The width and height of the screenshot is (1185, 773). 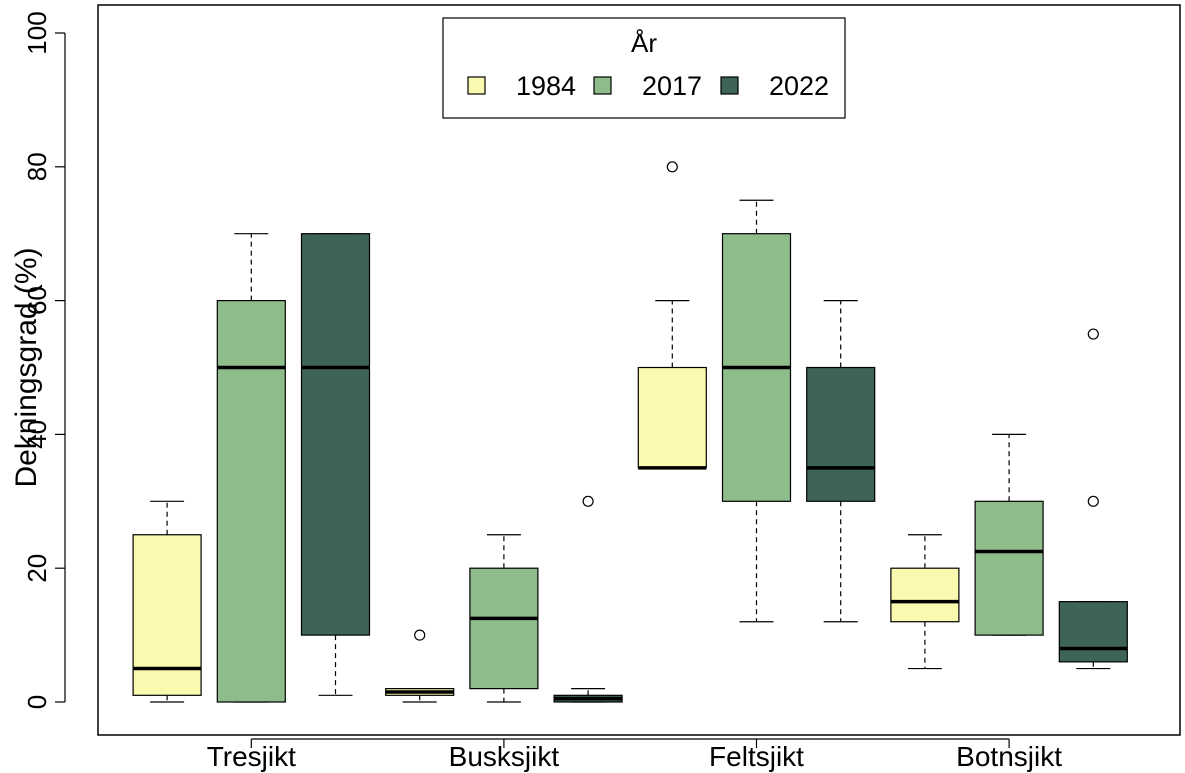 What do you see at coordinates (37, 568) in the screenshot?
I see `y-tick-label: 20` at bounding box center [37, 568].